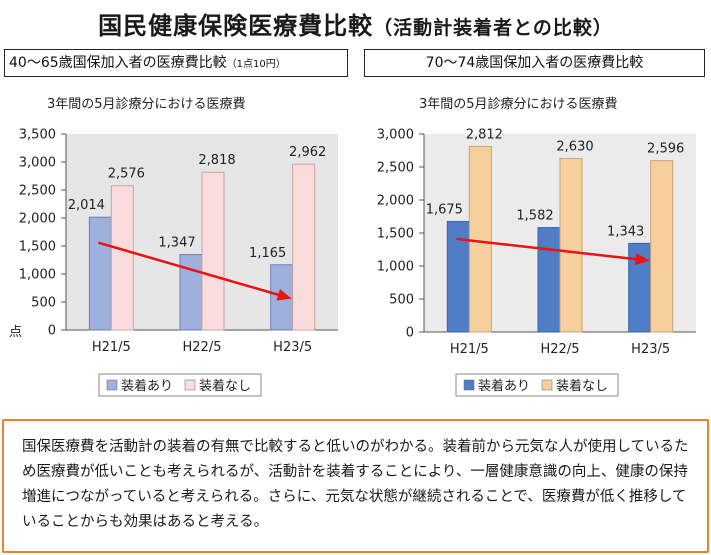  Describe the element at coordinates (284, 294) in the screenshot. I see `left-trend-arrow-head` at that location.